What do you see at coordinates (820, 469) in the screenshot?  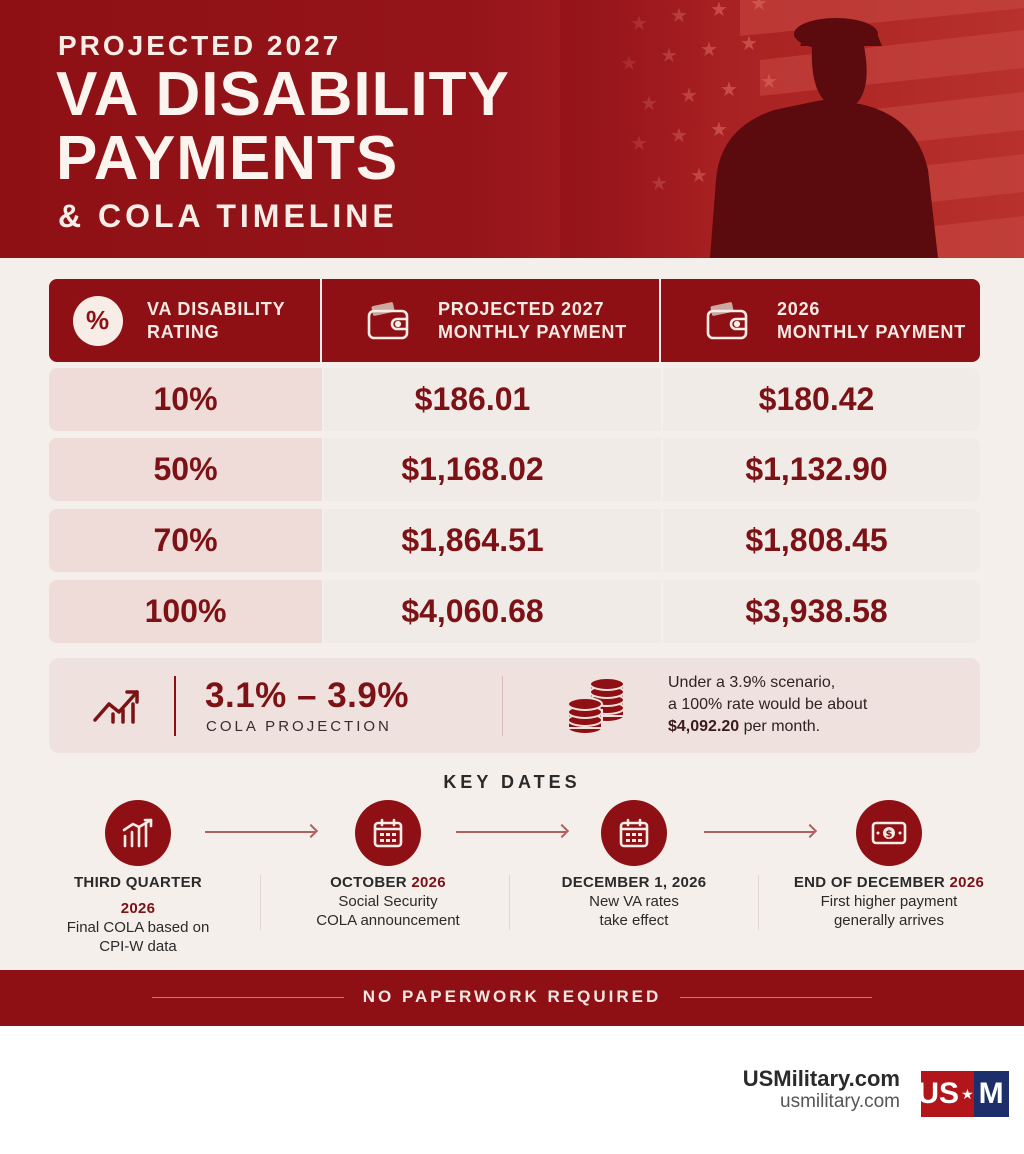 I see `monthly-2026-cell: $1,132.90` at bounding box center [820, 469].